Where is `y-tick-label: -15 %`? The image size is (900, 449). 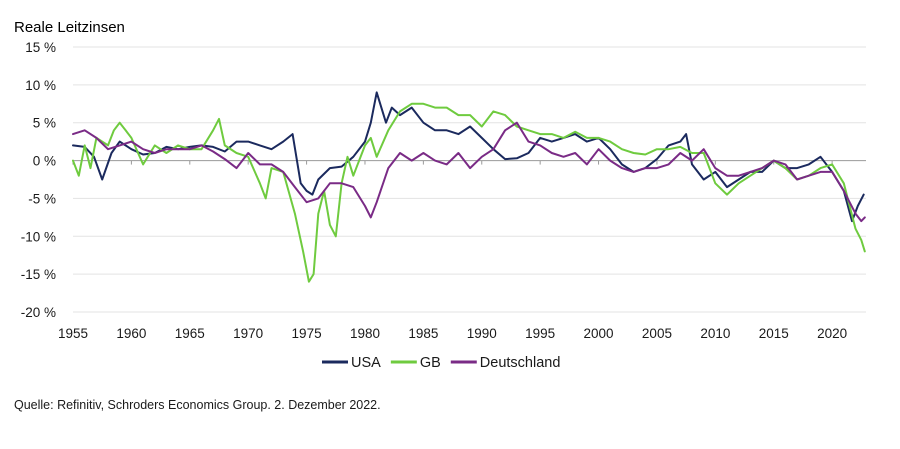 y-tick-label: -15 % is located at coordinates (38, 274).